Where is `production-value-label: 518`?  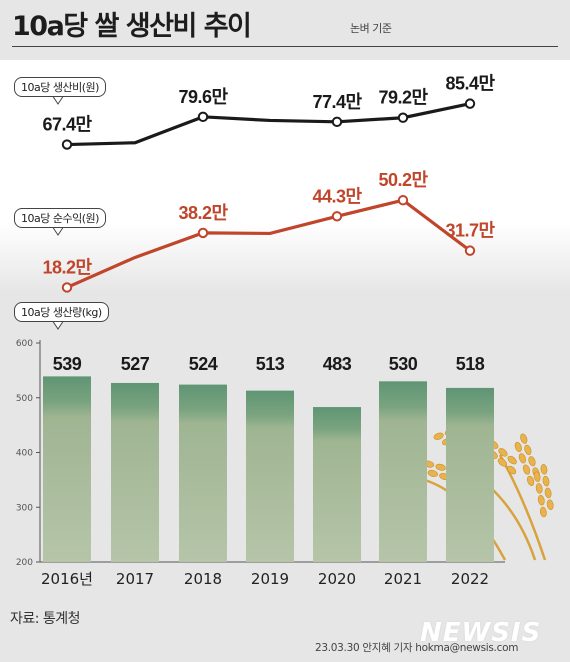 production-value-label: 518 is located at coordinates (470, 364).